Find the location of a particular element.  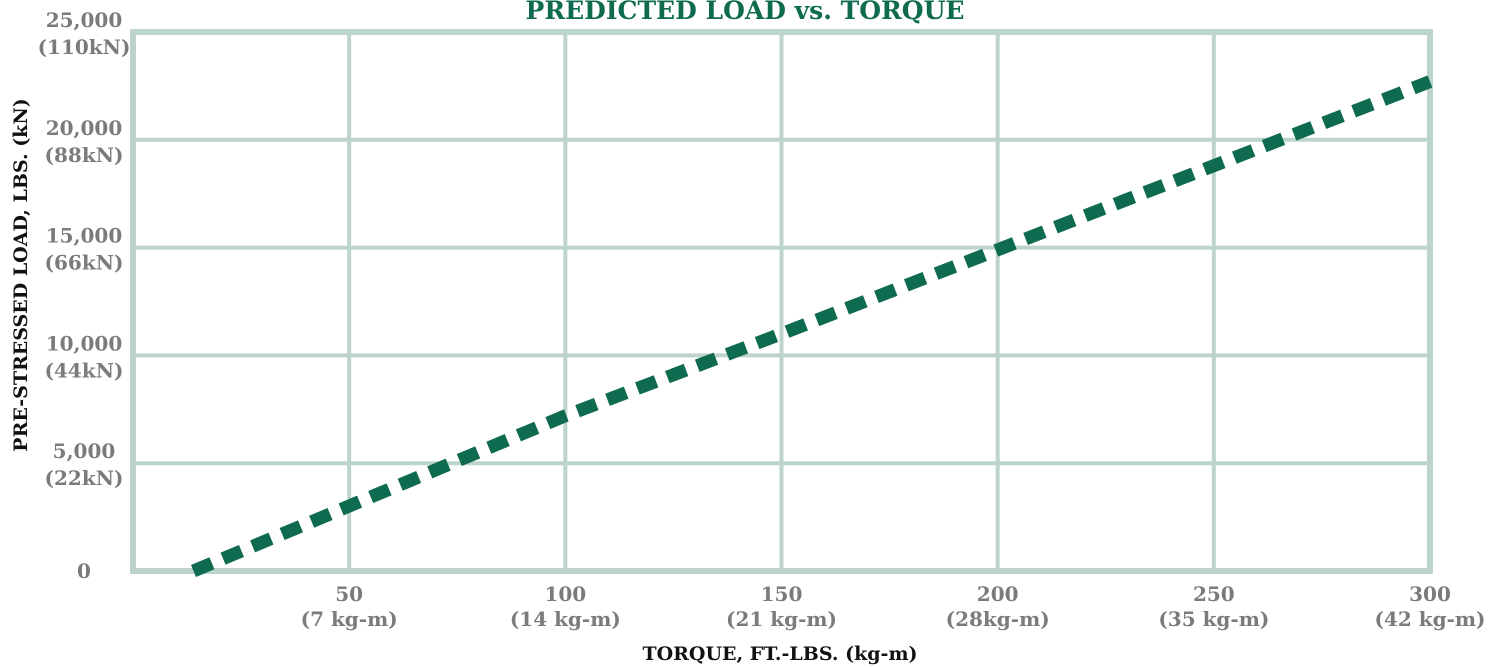

y-tick-label: 15,000 is located at coordinates (84, 236).